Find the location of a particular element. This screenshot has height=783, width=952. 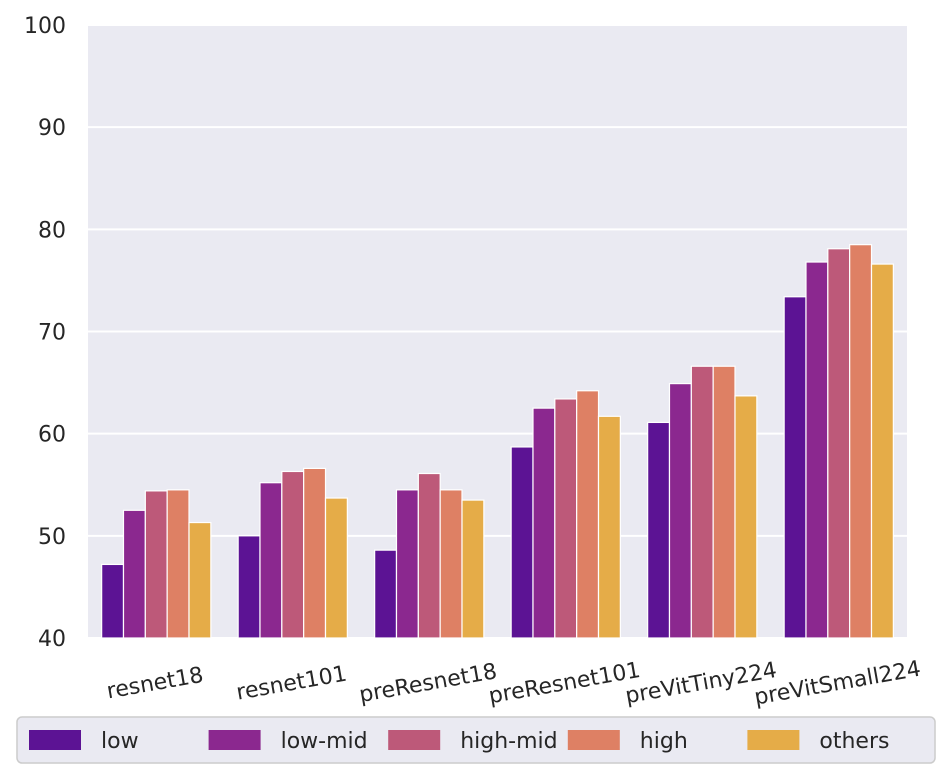

bar-others-preResnet18 is located at coordinates (473, 569).